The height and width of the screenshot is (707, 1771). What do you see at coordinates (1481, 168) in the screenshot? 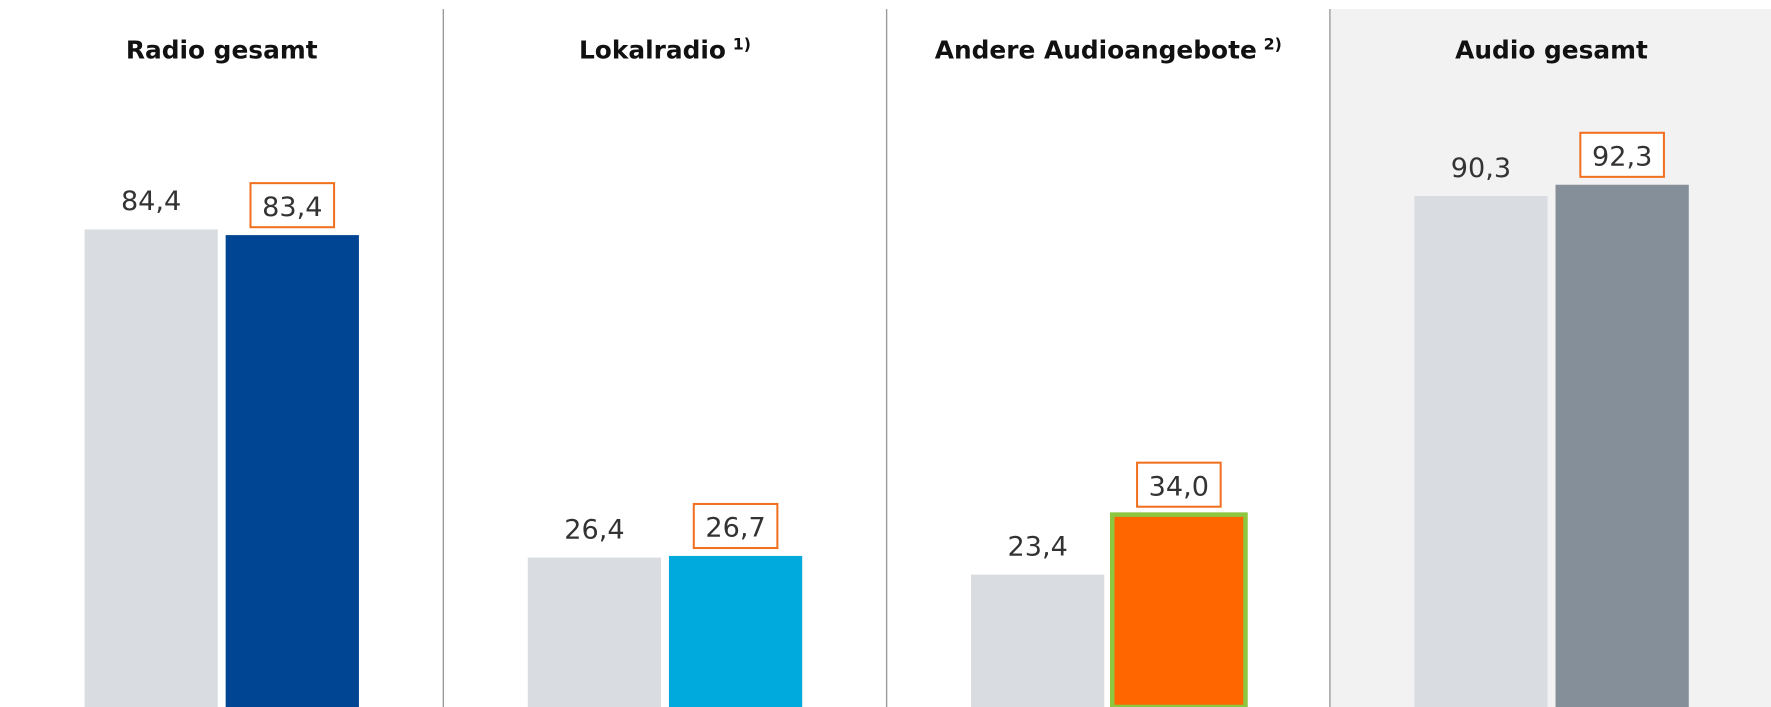
I see `value-label: 90,3` at bounding box center [1481, 168].